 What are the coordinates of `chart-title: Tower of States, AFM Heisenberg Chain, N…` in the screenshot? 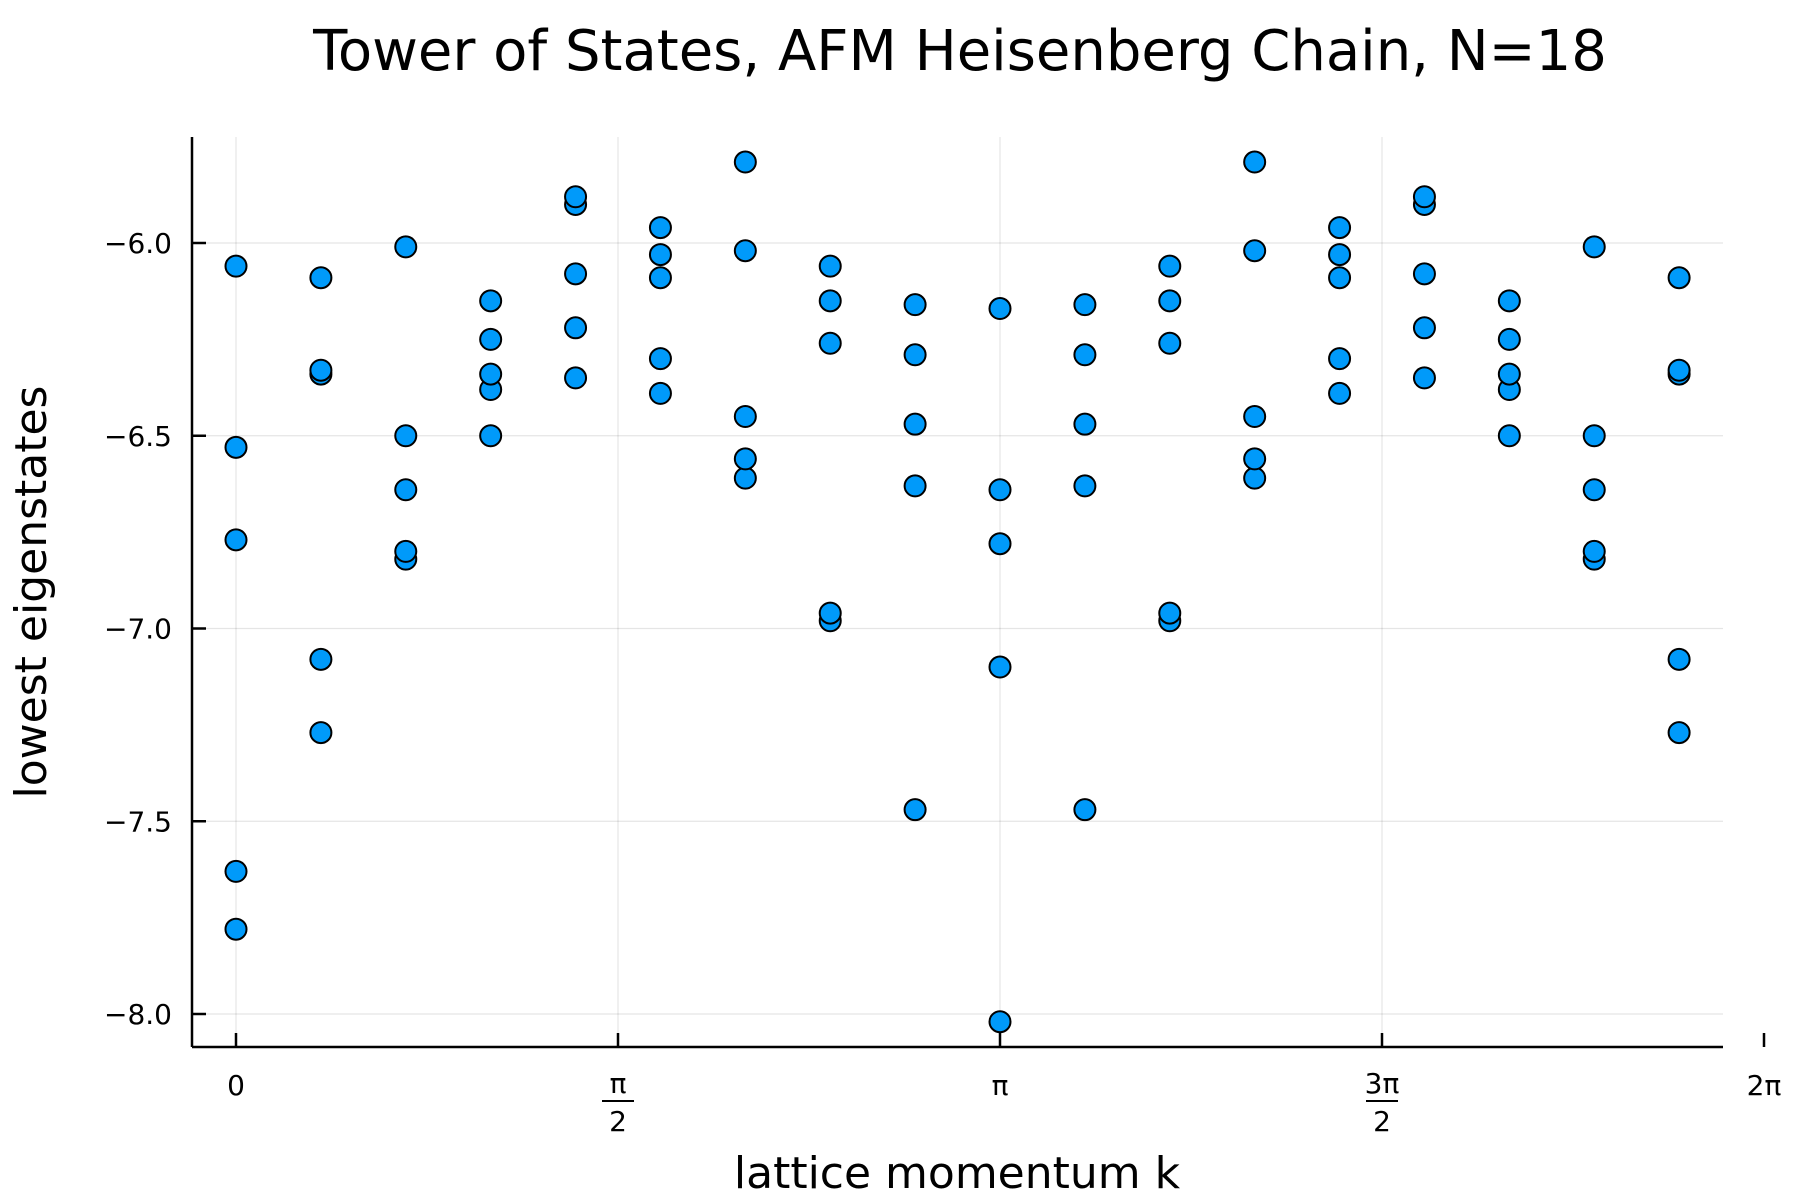 It's located at (959, 51).